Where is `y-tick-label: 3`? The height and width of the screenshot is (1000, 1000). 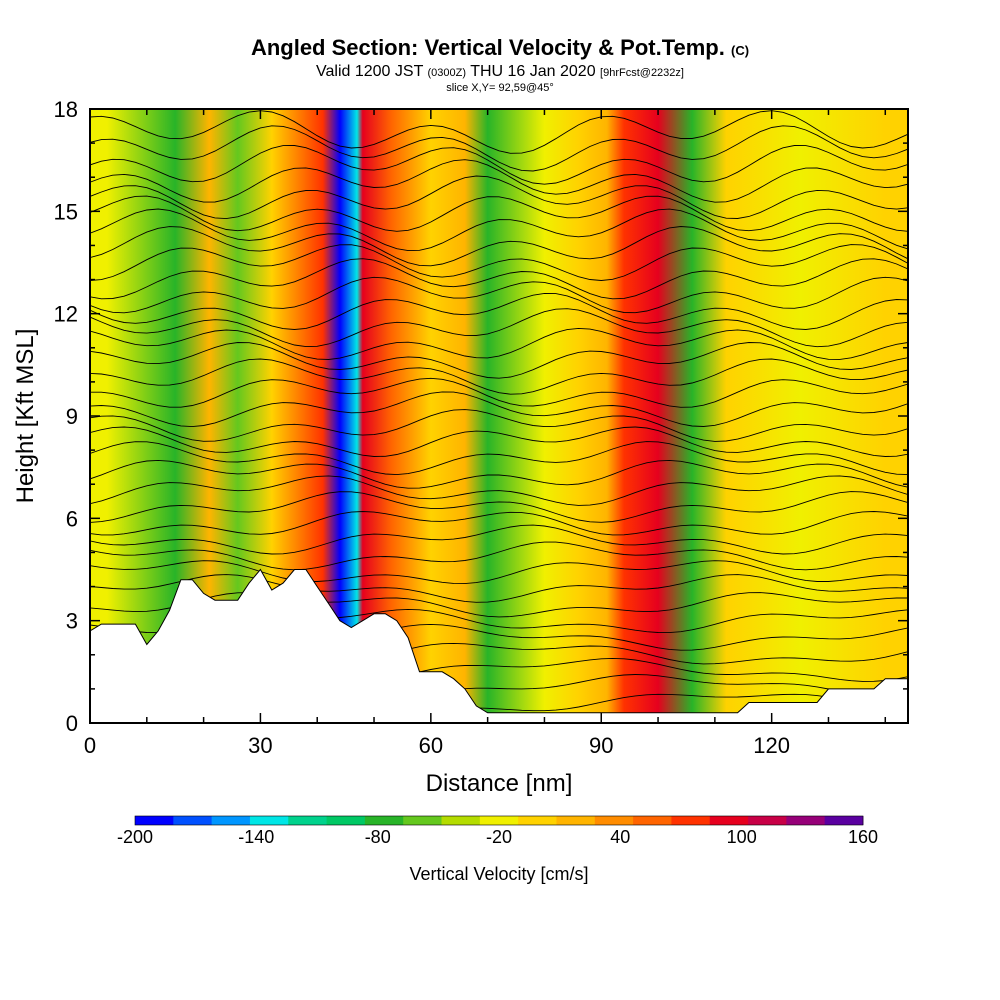 y-tick-label: 3 is located at coordinates (72, 621).